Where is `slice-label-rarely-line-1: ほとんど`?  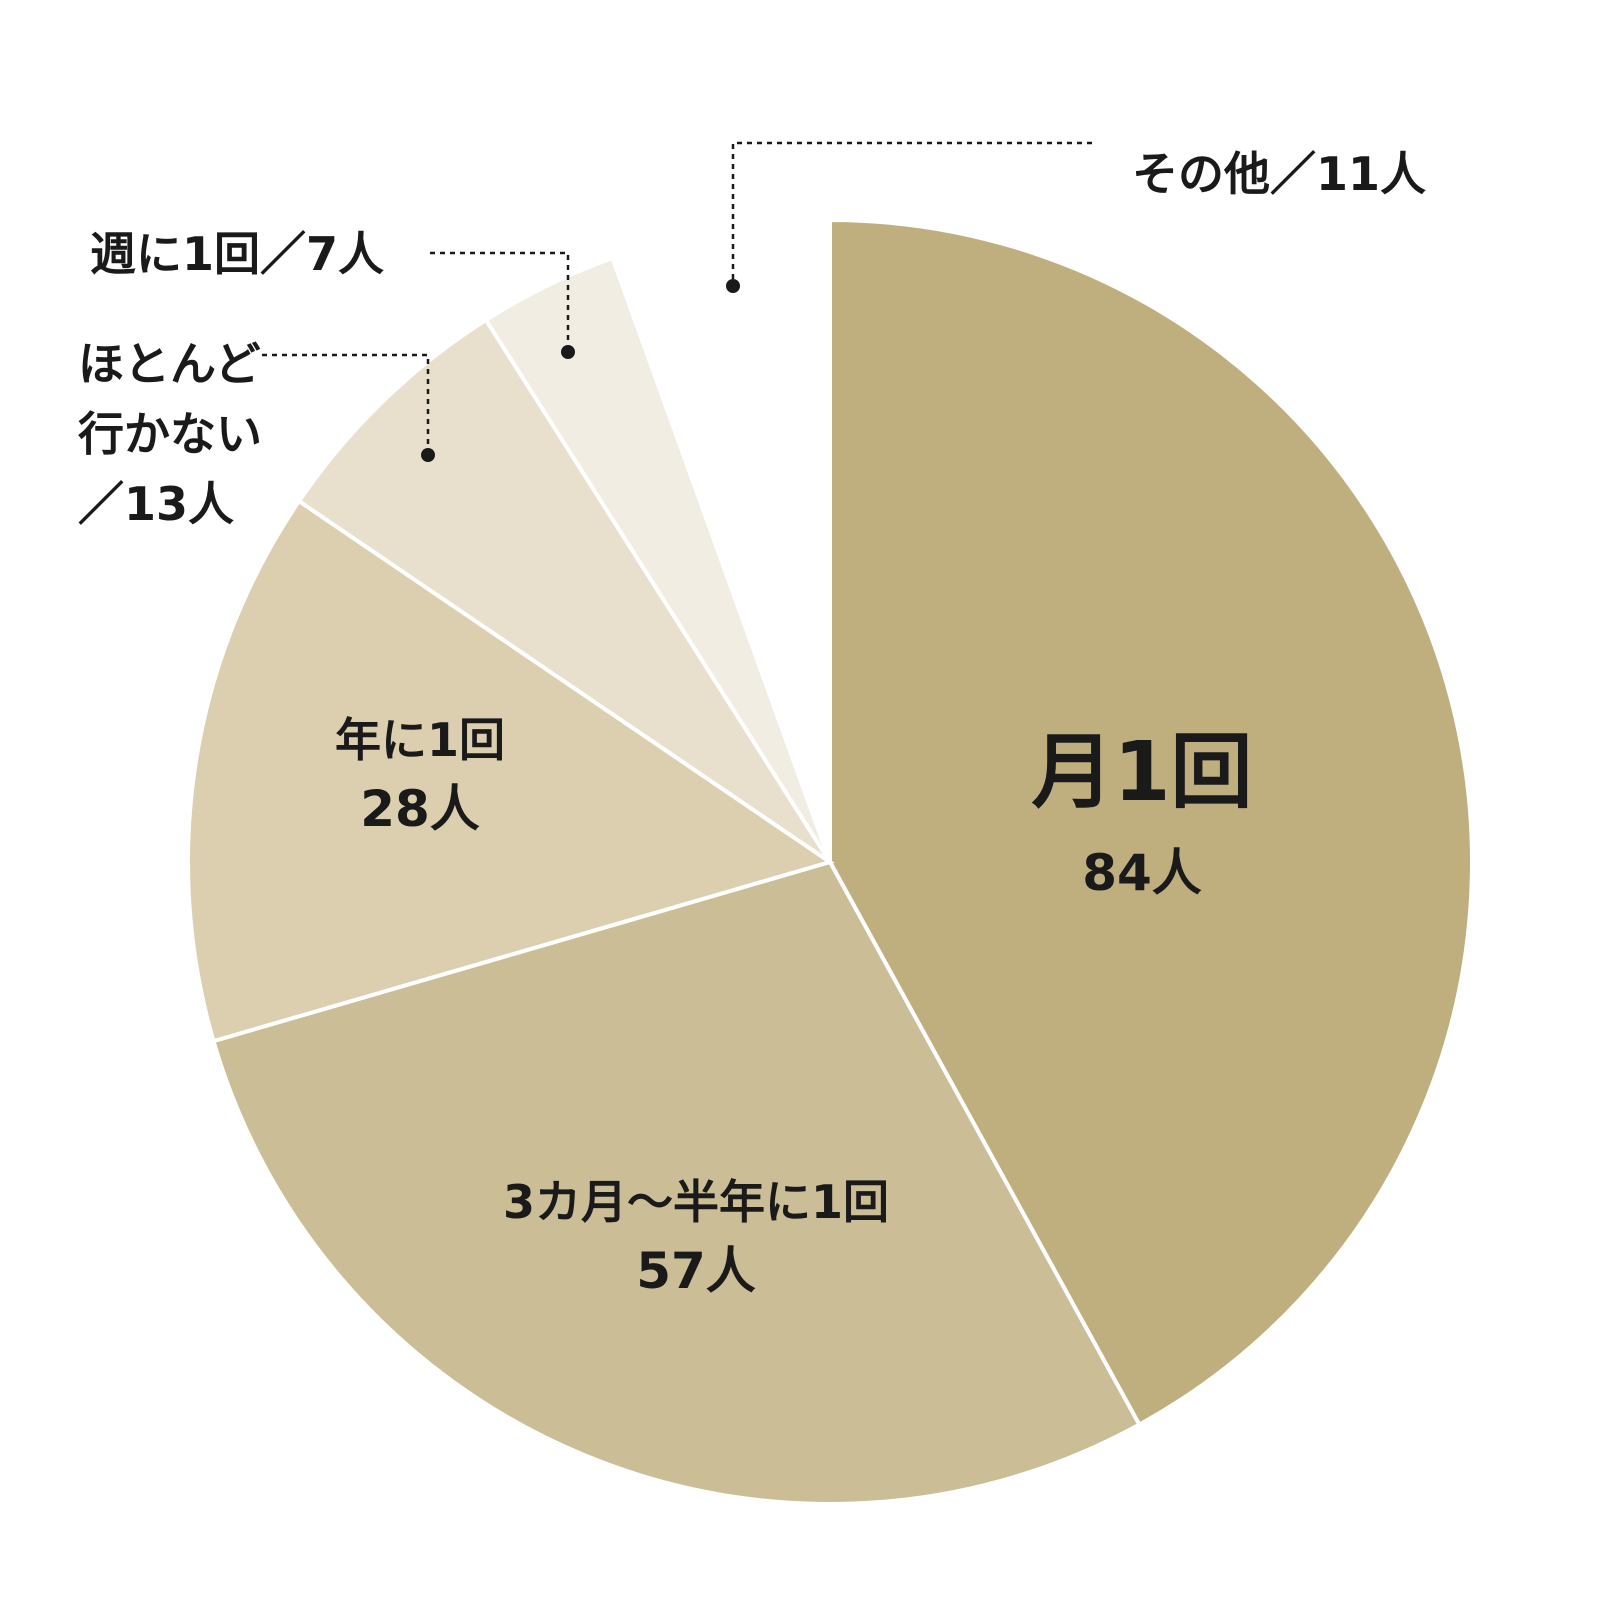
slice-label-rarely-line-1: ほとんど is located at coordinates (169, 364).